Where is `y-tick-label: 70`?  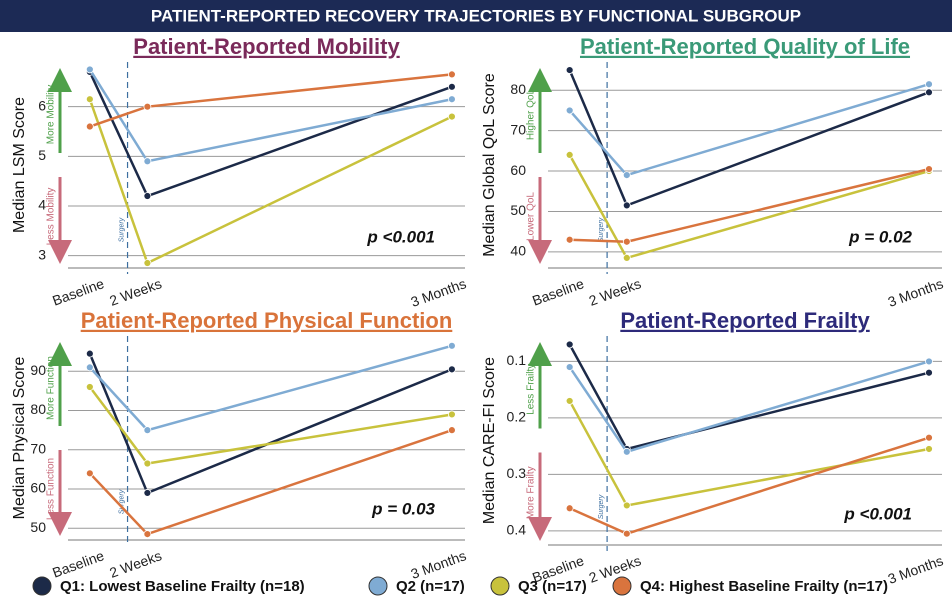
y-tick-label: 70 is located at coordinates (38, 448).